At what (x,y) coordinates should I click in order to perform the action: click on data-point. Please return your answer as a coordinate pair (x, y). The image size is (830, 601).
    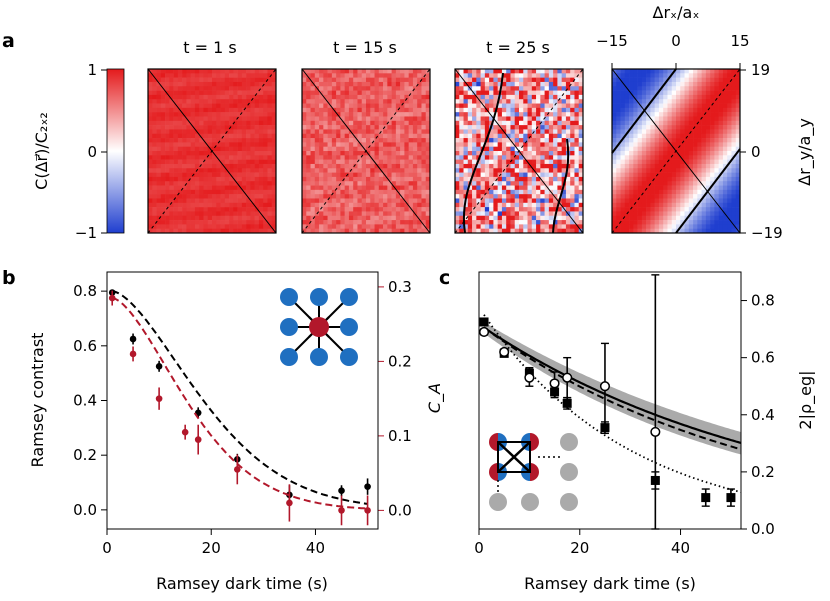
    Looking at the image, I should click on (341, 491).